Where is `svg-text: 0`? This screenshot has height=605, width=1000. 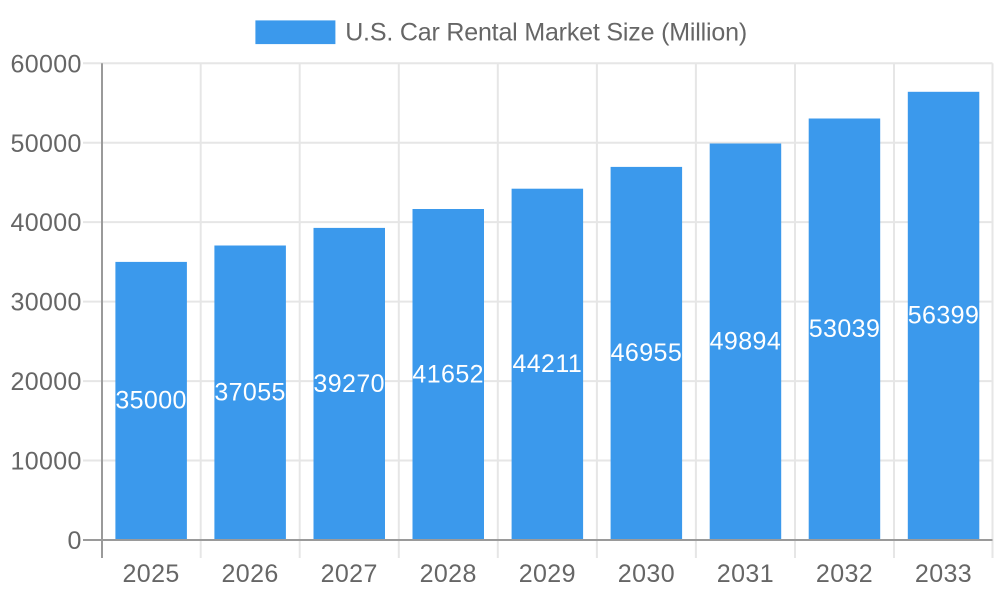 svg-text: 0 is located at coordinates (75, 541).